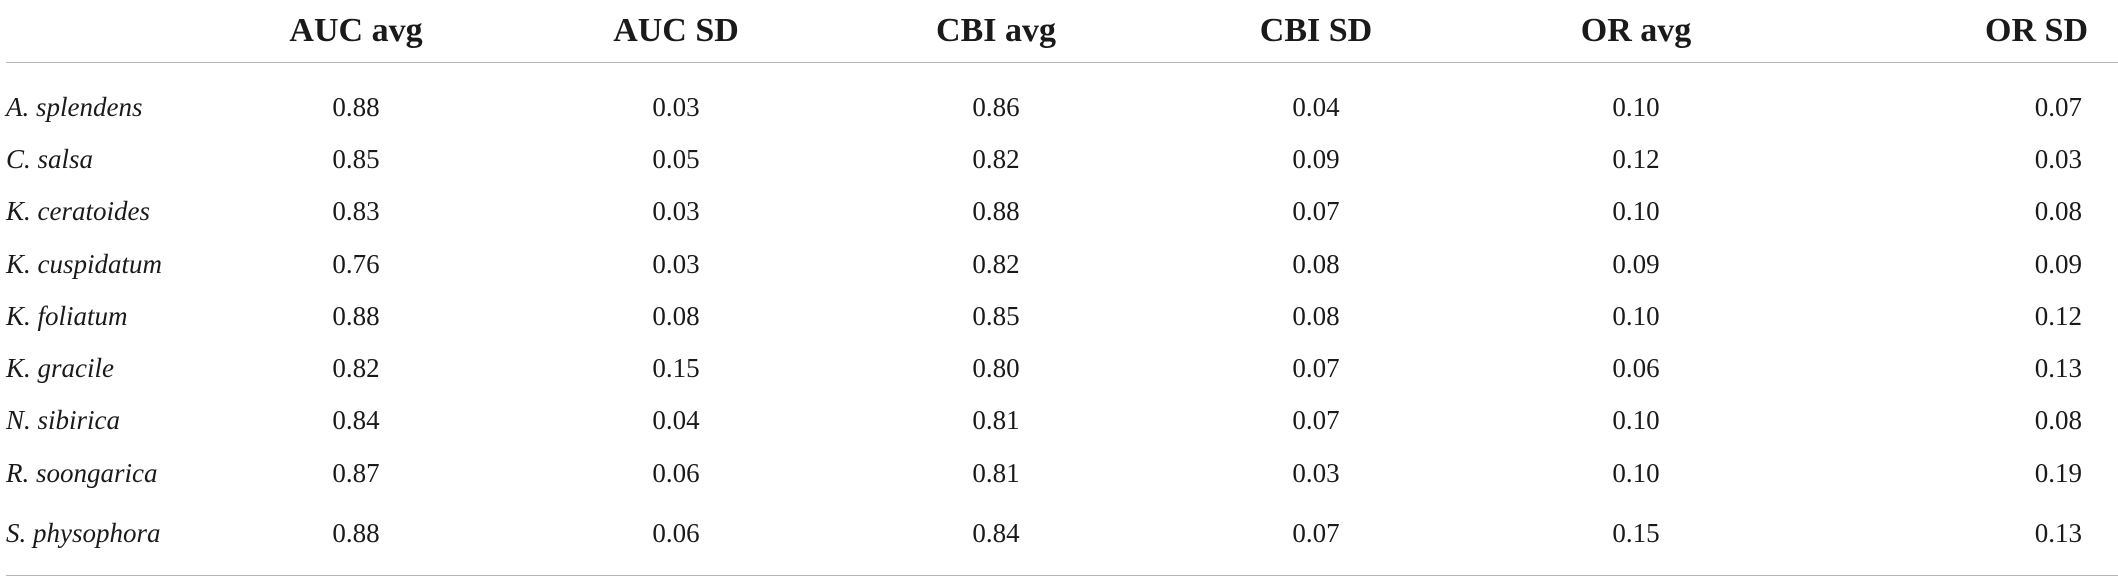  Describe the element at coordinates (1062, 316) in the screenshot. I see `table-row: K. foliatum 0.88 0.08 0.85 0.08 0.10 0.12` at that location.